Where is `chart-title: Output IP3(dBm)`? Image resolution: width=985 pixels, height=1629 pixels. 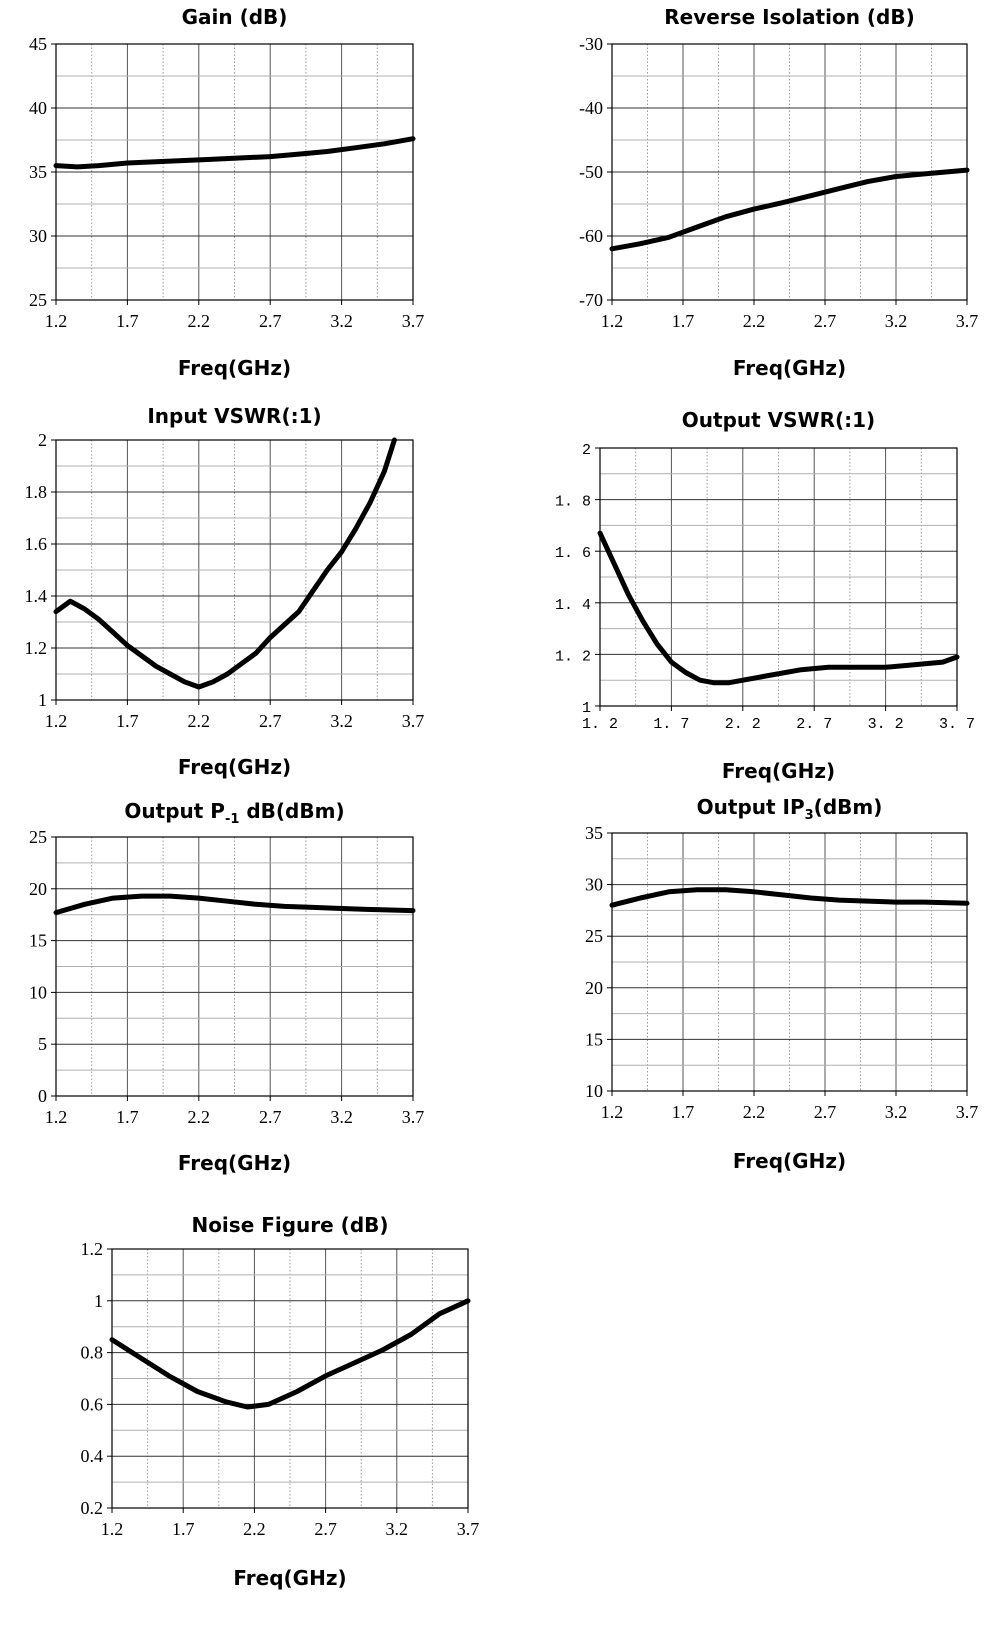
chart-title: Output IP3(dBm) is located at coordinates (790, 809).